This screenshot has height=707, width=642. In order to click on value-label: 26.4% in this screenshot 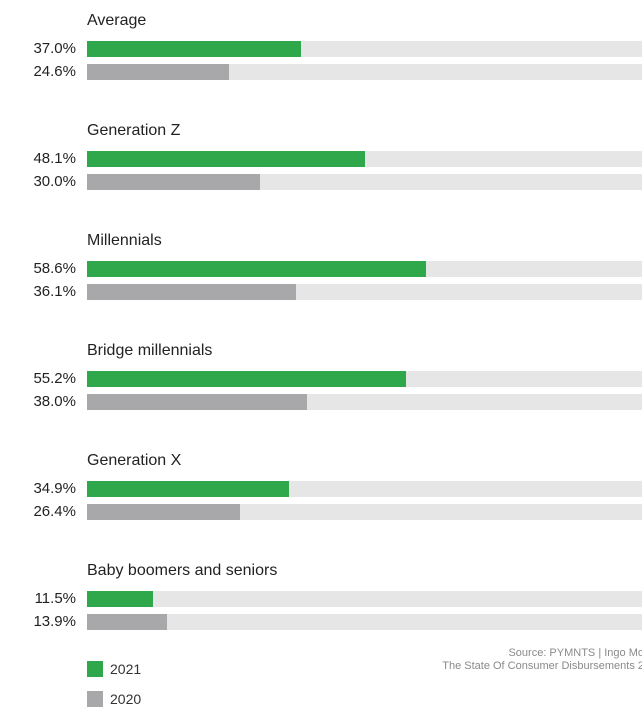, I will do `click(54, 511)`.